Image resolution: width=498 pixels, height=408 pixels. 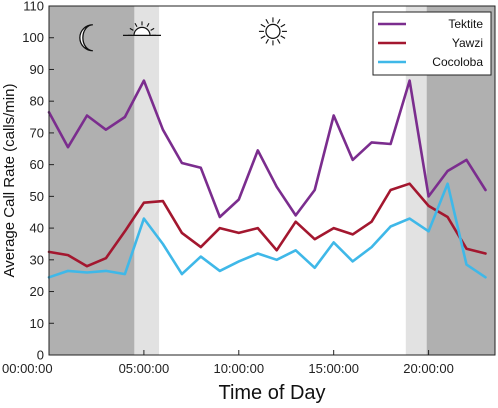 What do you see at coordinates (141, 29) in the screenshot?
I see `sunrise-icon` at bounding box center [141, 29].